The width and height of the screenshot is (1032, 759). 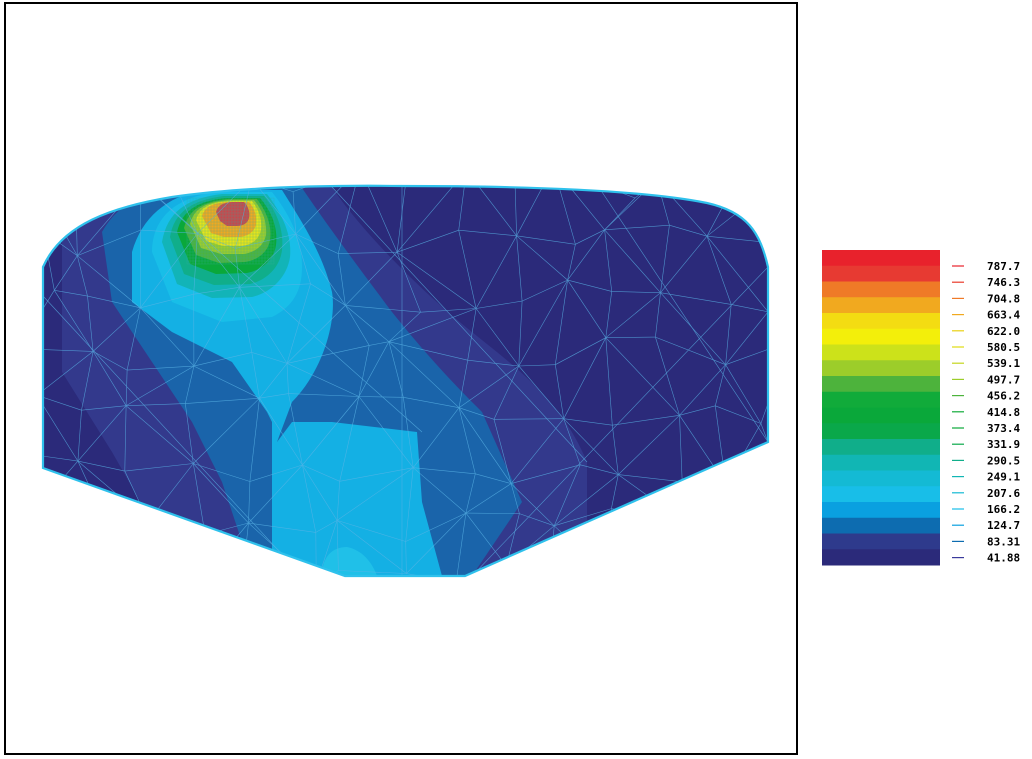 I want to click on legend-tick-label-10: 373.4, so click(x=1003, y=428).